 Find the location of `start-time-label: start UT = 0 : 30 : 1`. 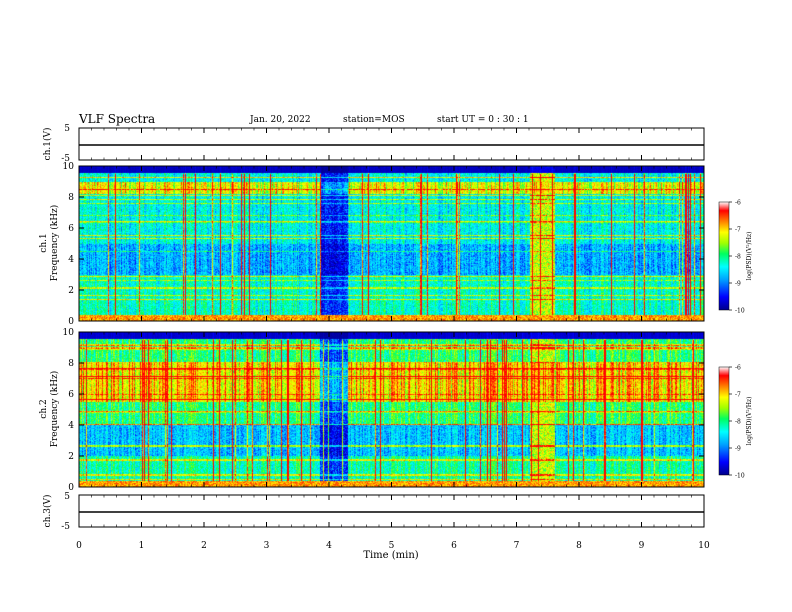

start-time-label: start UT = 0 : 30 : 1 is located at coordinates (483, 120).